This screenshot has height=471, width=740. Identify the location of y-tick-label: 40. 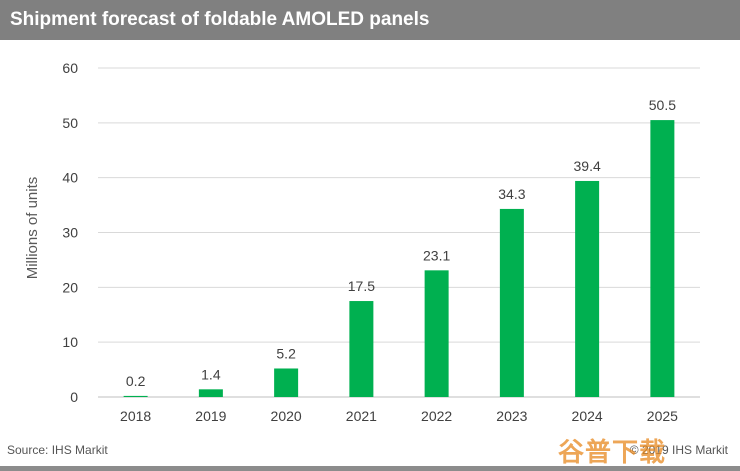
(70, 178).